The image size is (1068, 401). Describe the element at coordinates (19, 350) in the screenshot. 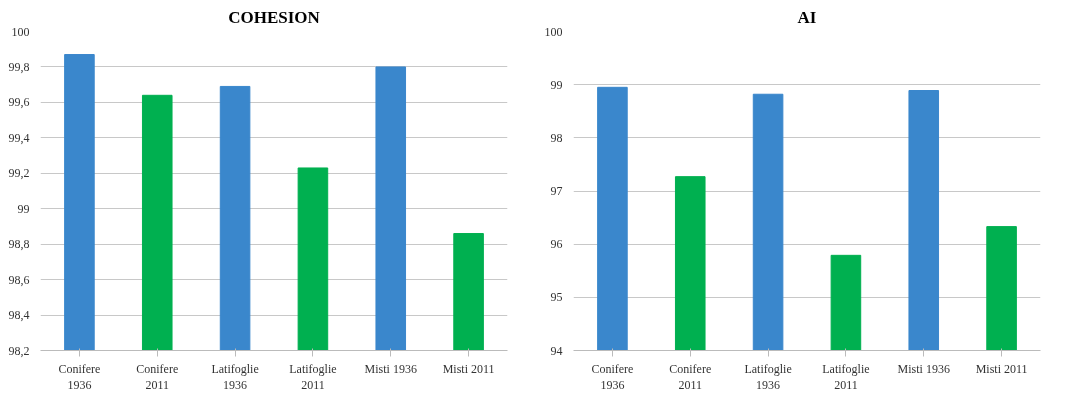

I see `y-tick-label: 98,2` at that location.